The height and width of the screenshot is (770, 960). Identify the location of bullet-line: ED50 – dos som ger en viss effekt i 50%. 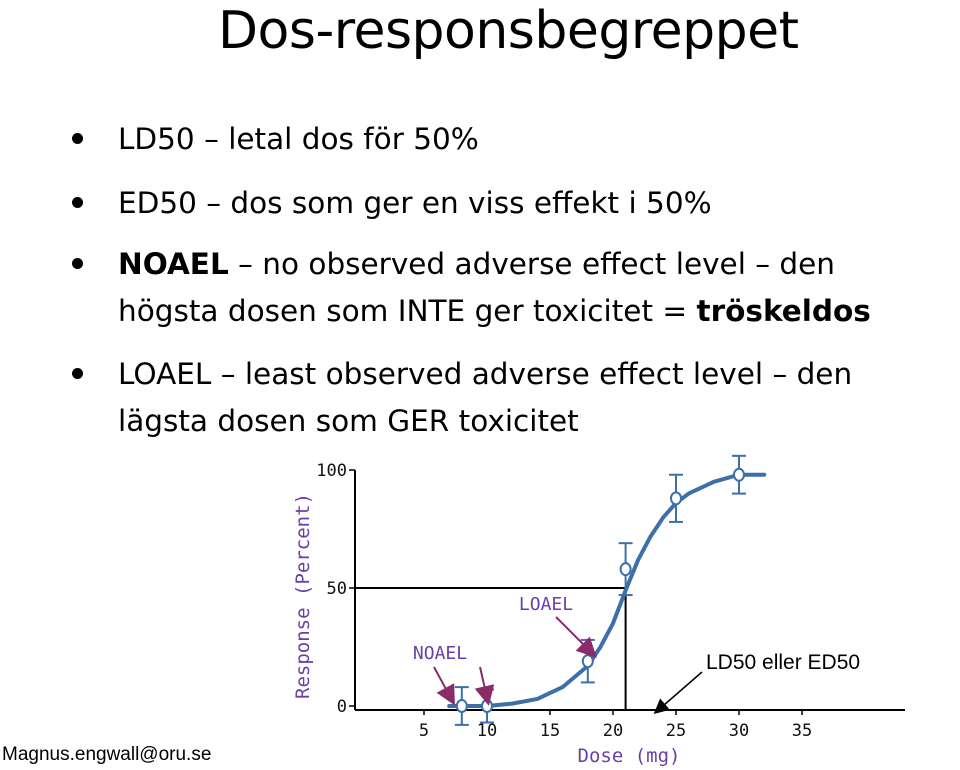
(415, 203).